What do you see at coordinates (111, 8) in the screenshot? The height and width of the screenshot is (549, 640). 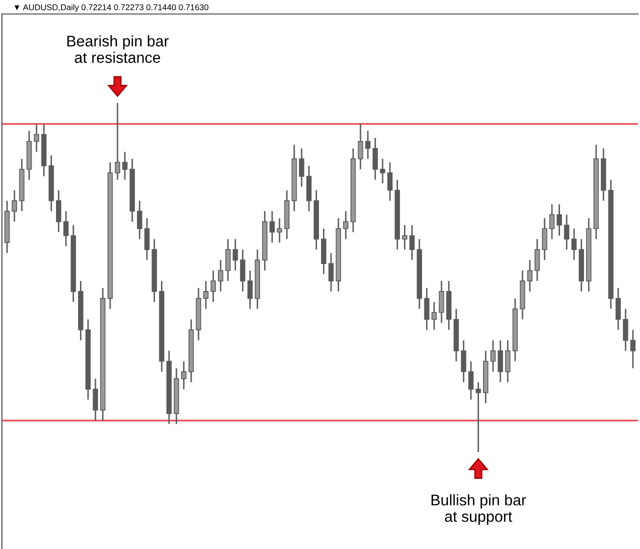 I see `chart-title: ▼ AUDUSD,Daily 0.72214 0.72273 0.71440 0.71630` at bounding box center [111, 8].